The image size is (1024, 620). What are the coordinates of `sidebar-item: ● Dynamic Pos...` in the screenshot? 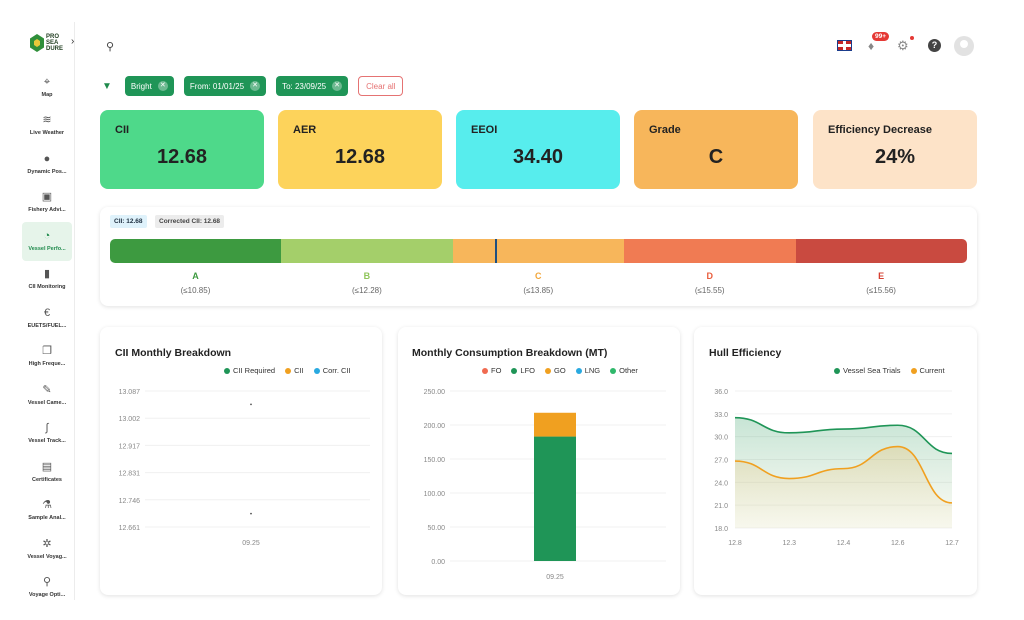 It's located at (47, 164).